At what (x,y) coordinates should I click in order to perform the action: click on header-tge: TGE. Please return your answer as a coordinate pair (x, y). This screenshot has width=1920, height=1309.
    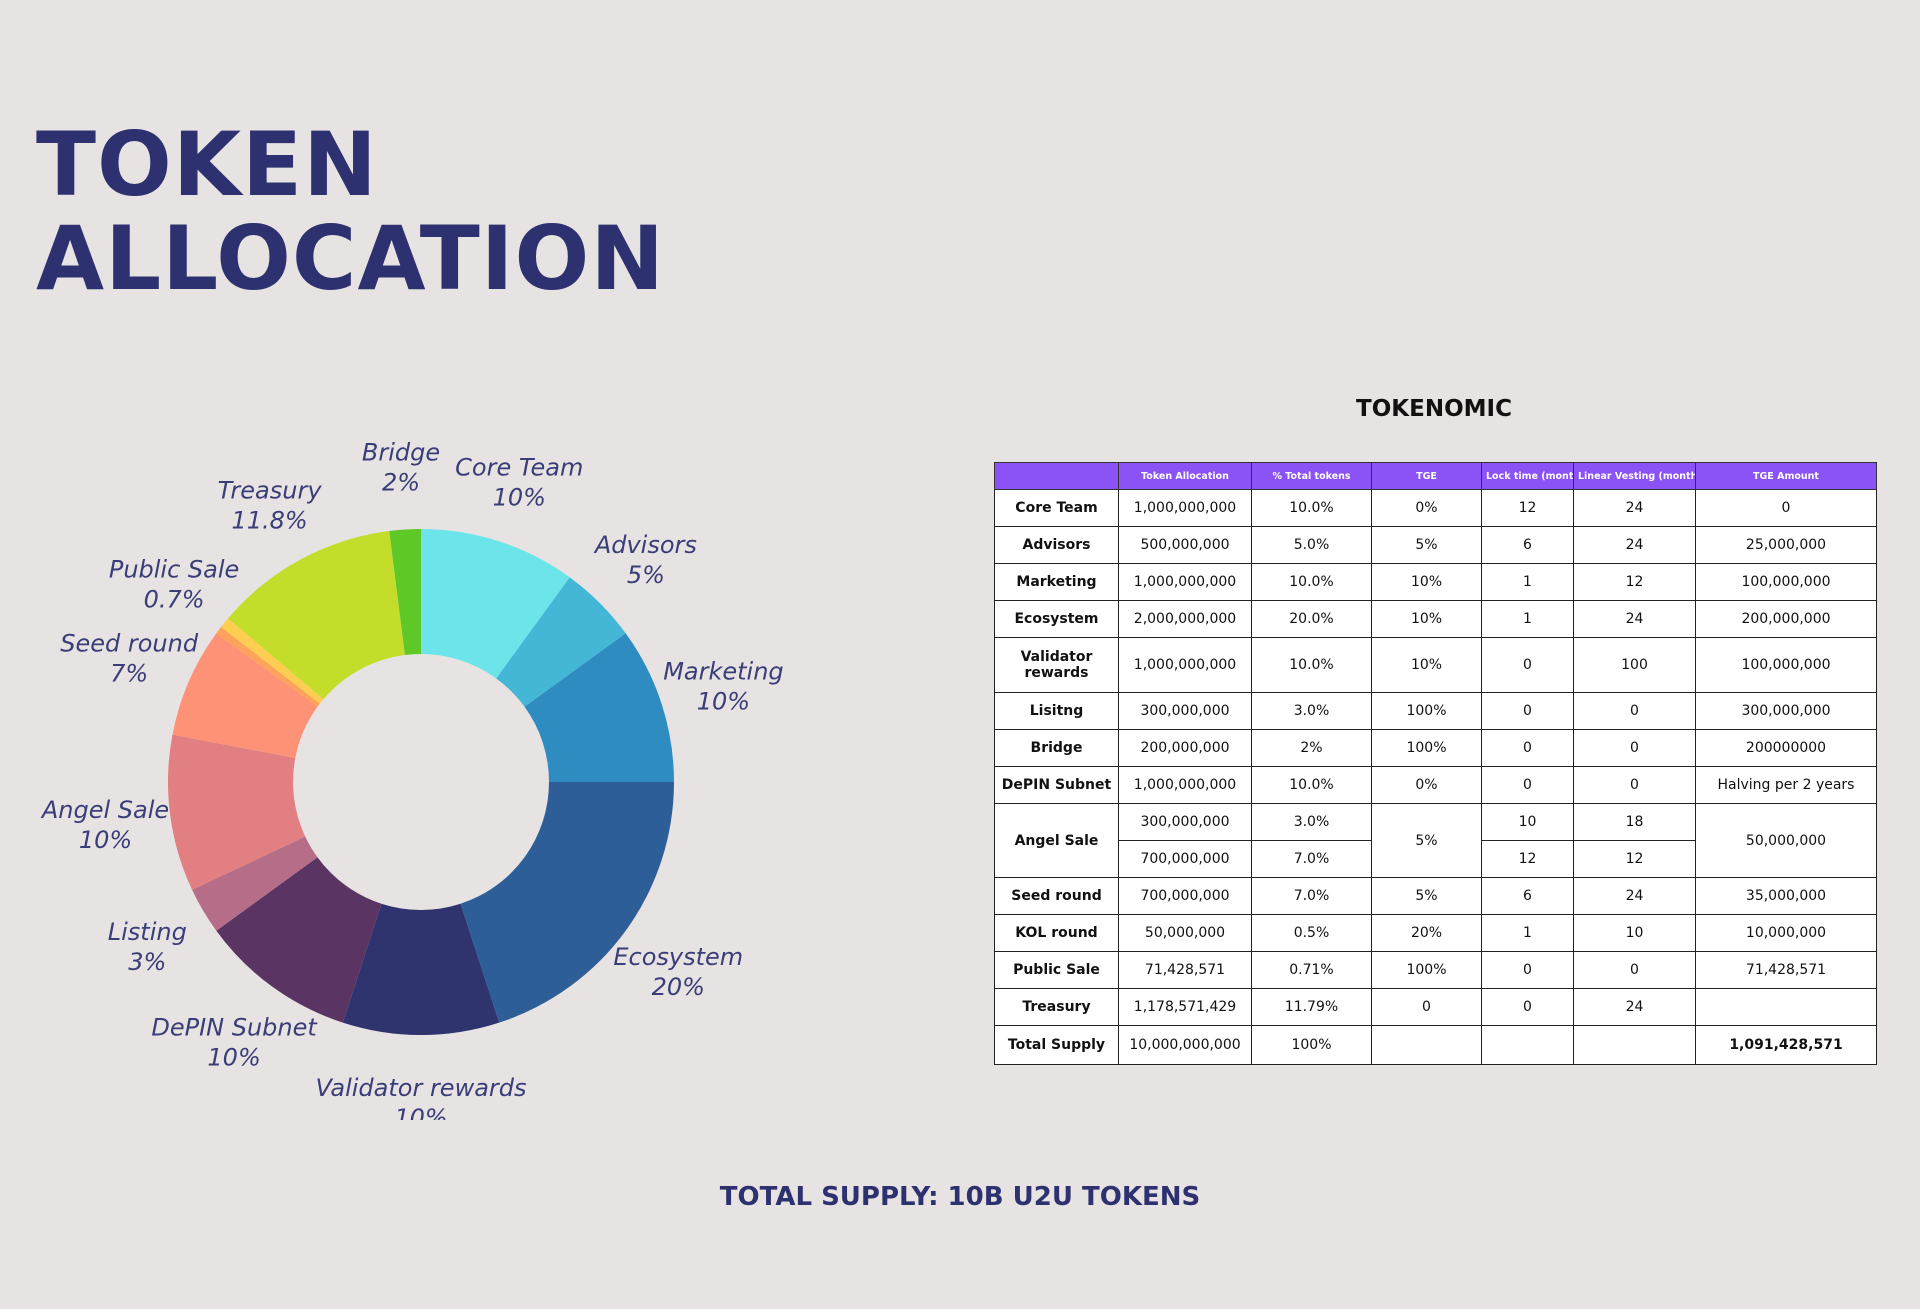
    Looking at the image, I should click on (1426, 476).